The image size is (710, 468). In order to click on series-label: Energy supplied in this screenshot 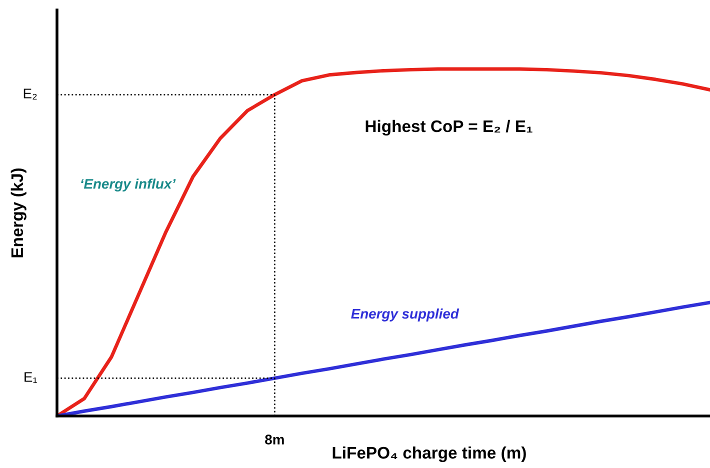, I will do `click(405, 315)`.